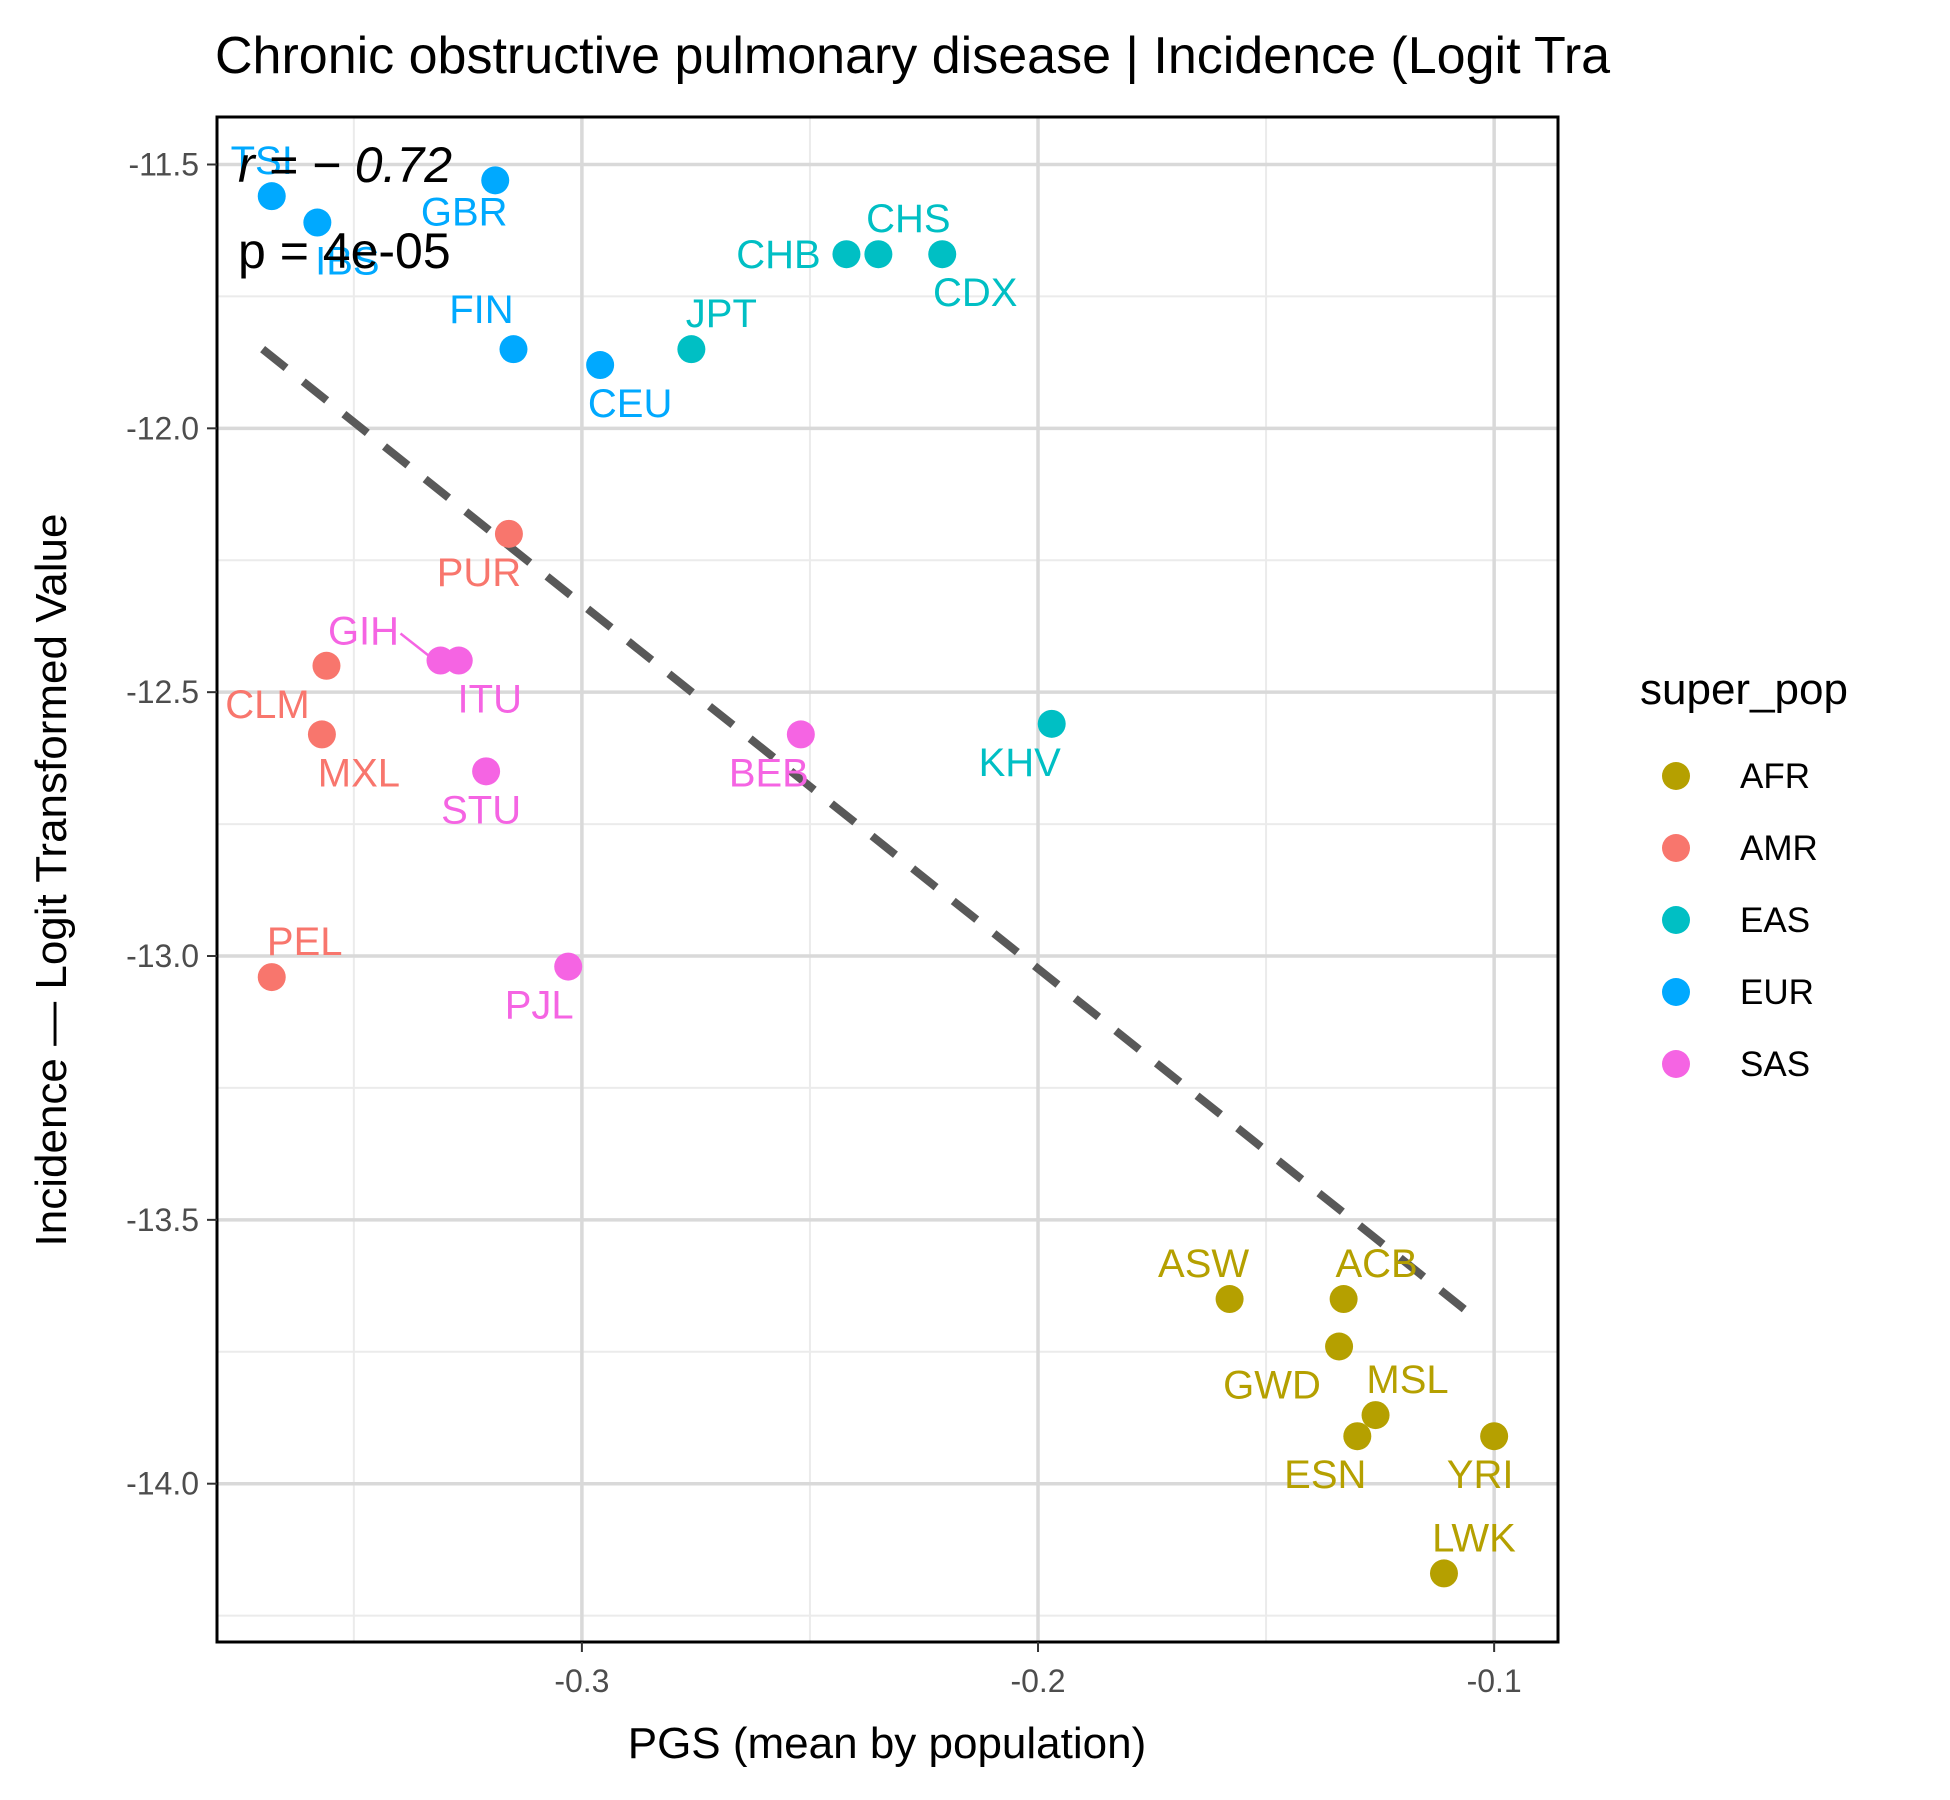 Image resolution: width=1950 pixels, height=1800 pixels. What do you see at coordinates (162, 692) in the screenshot?
I see `y-tick-label: -12.5` at bounding box center [162, 692].